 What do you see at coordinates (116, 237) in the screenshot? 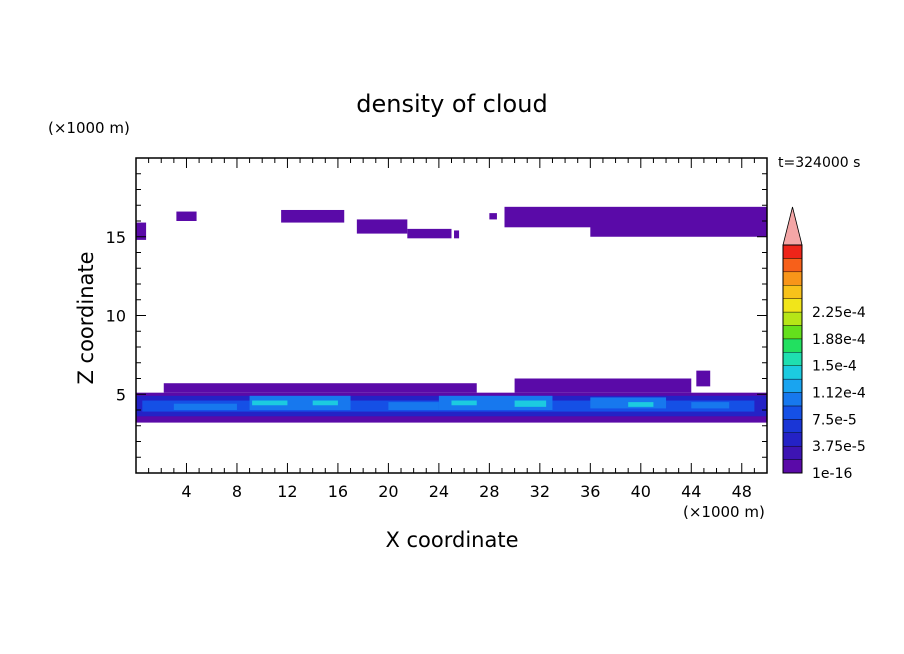
I see `y-tick-label: 15` at bounding box center [116, 237].